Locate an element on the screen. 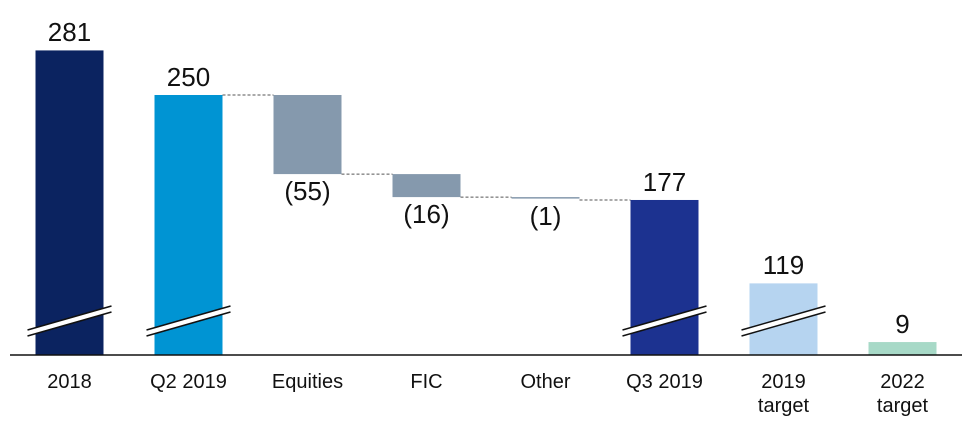 The height and width of the screenshot is (429, 972). x-tick-label: Q3 2019 is located at coordinates (664, 382).